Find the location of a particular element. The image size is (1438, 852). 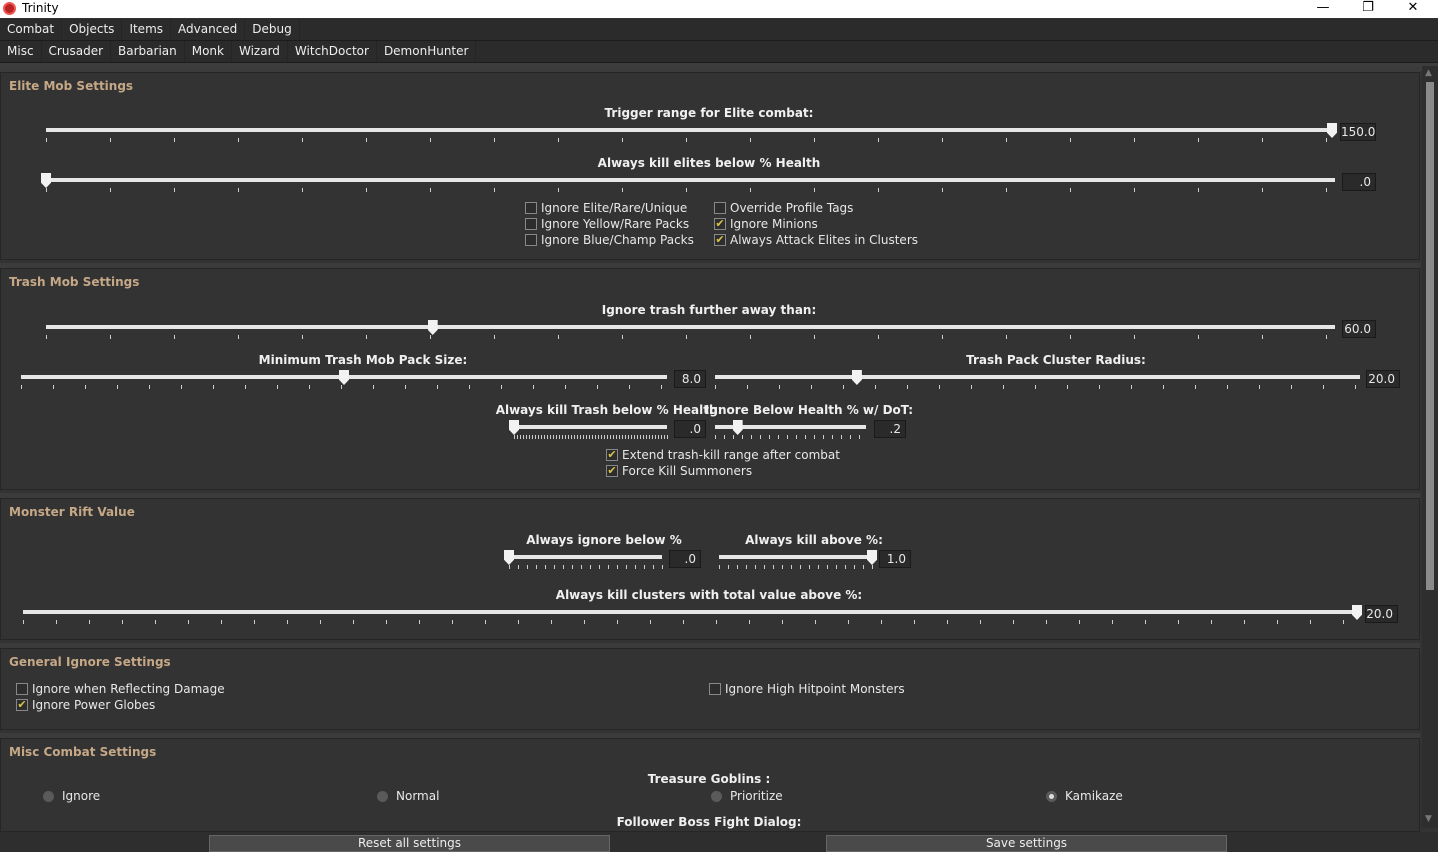

checkbox-ignore-minions: ✔ Ignore Minions is located at coordinates (766, 224).